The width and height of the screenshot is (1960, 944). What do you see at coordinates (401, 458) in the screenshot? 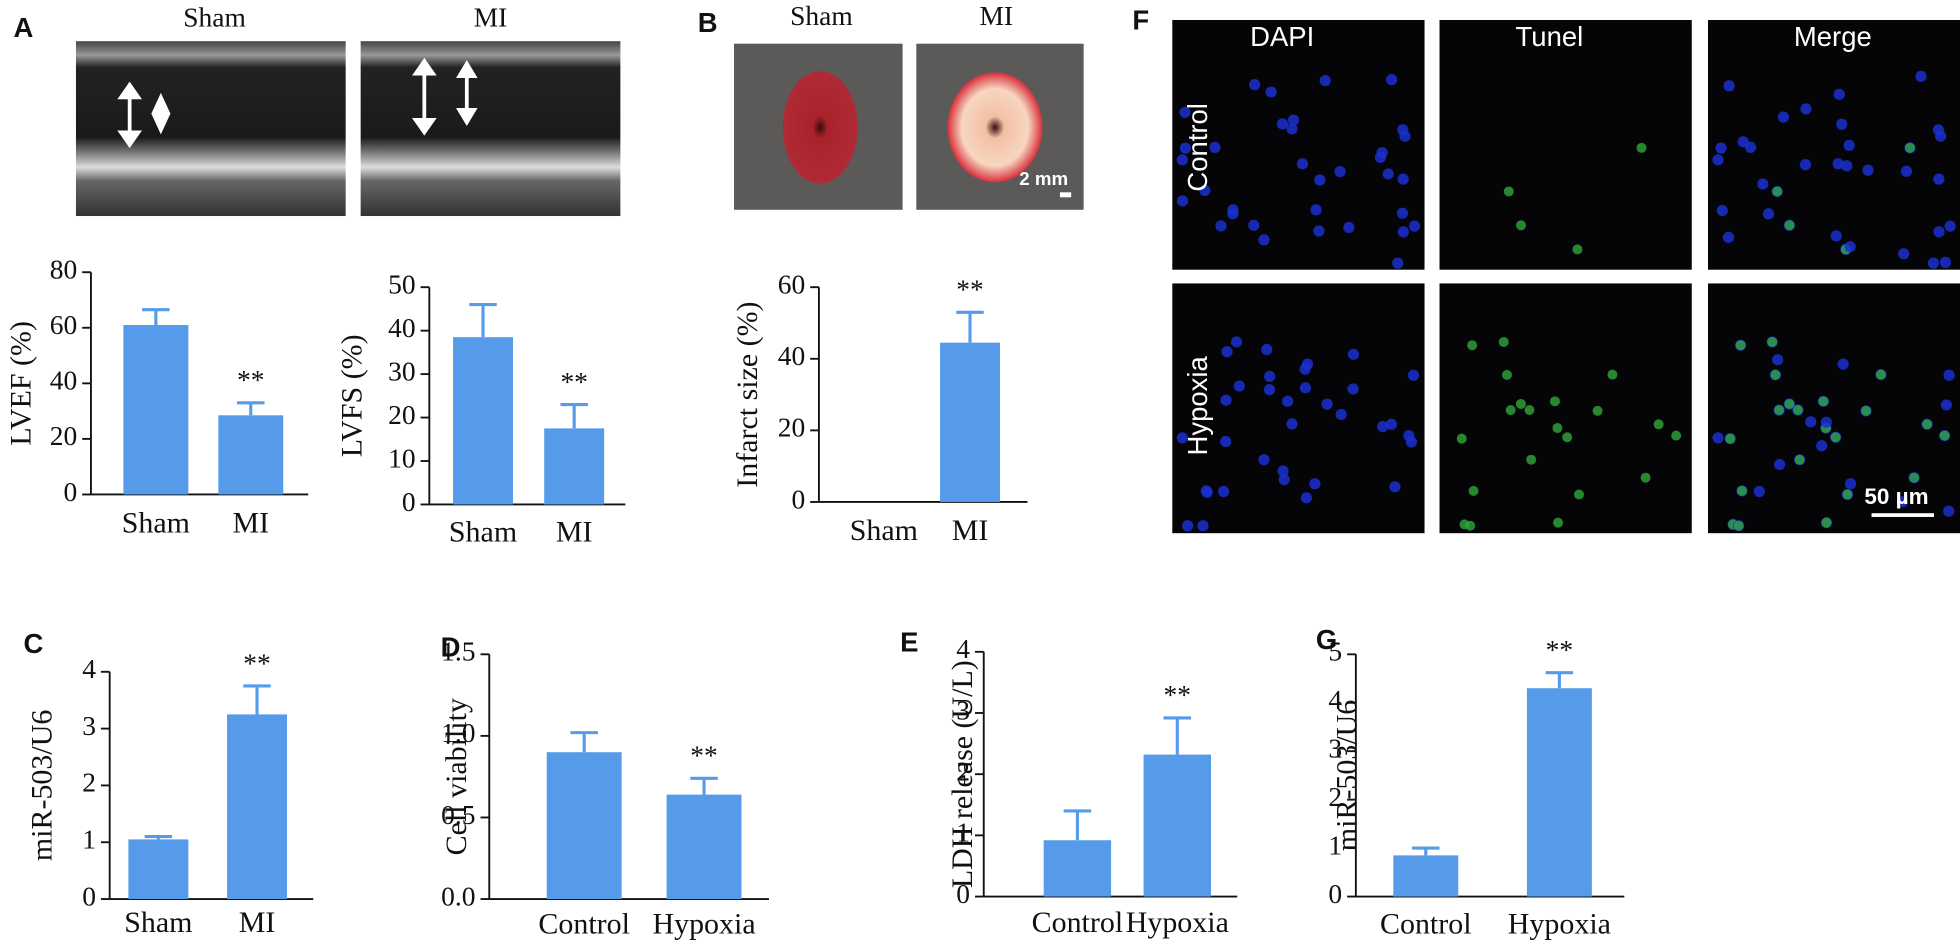
I see `y-tick-label: 10` at bounding box center [401, 458].